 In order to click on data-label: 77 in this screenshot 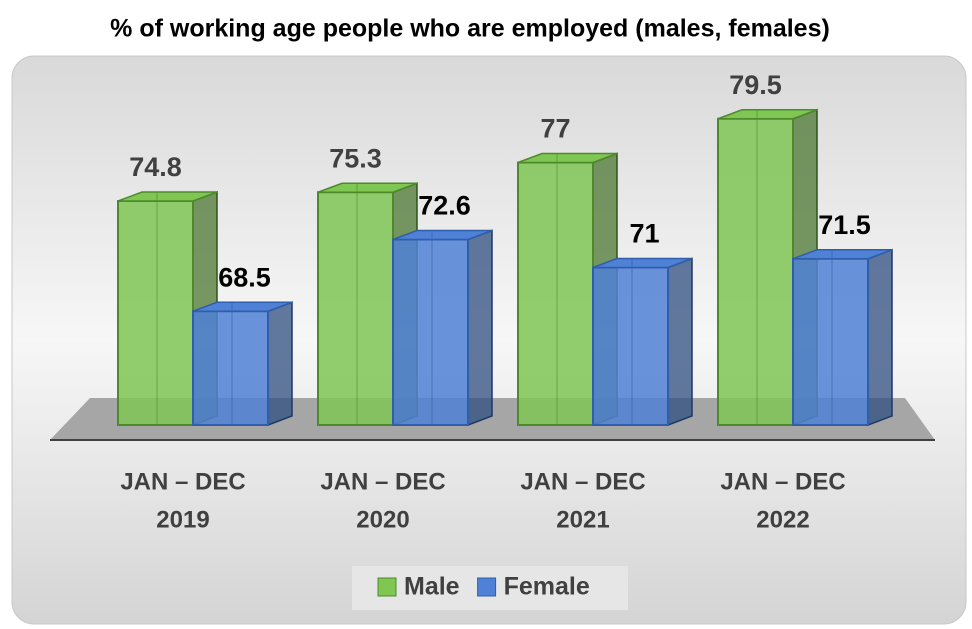, I will do `click(555, 129)`.